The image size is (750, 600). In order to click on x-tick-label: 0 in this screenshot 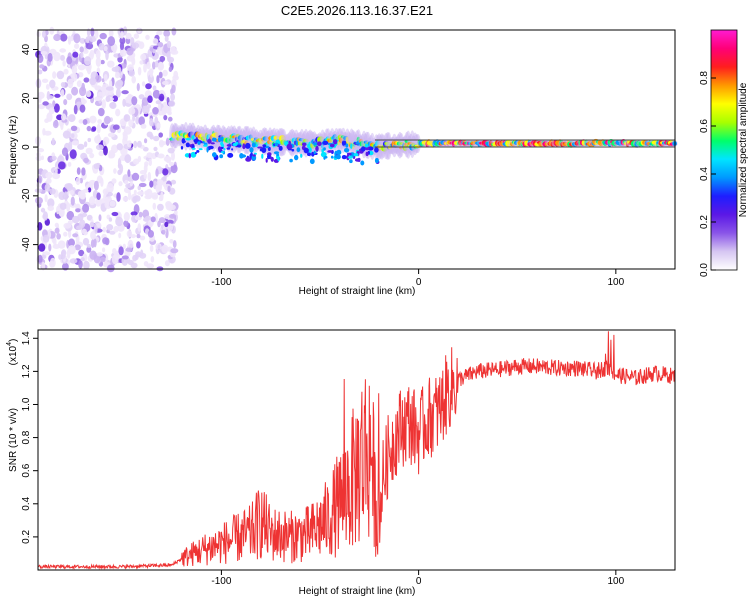, I will do `click(419, 282)`.